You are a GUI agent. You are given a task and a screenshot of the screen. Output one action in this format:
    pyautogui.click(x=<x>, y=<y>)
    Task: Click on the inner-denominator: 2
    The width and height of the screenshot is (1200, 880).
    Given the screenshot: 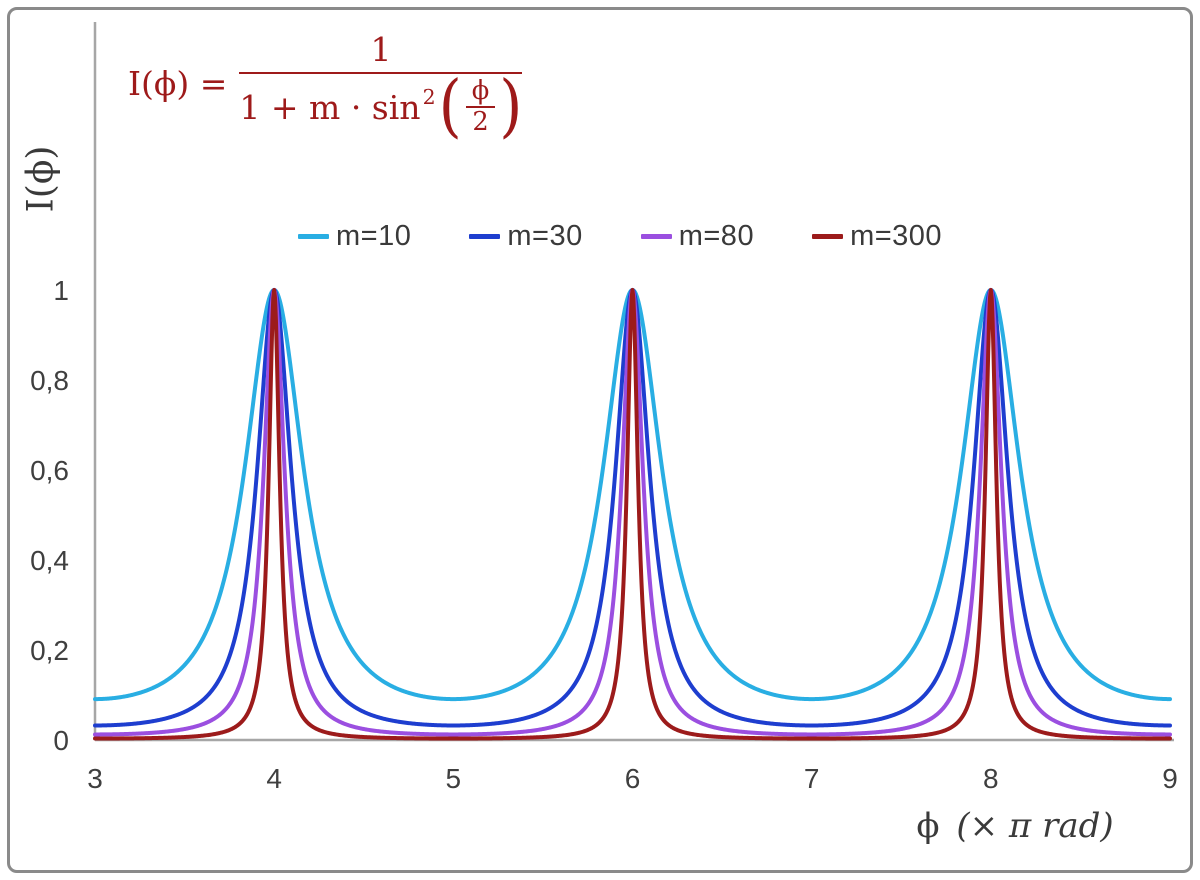 What is the action you would take?
    pyautogui.click(x=480, y=122)
    